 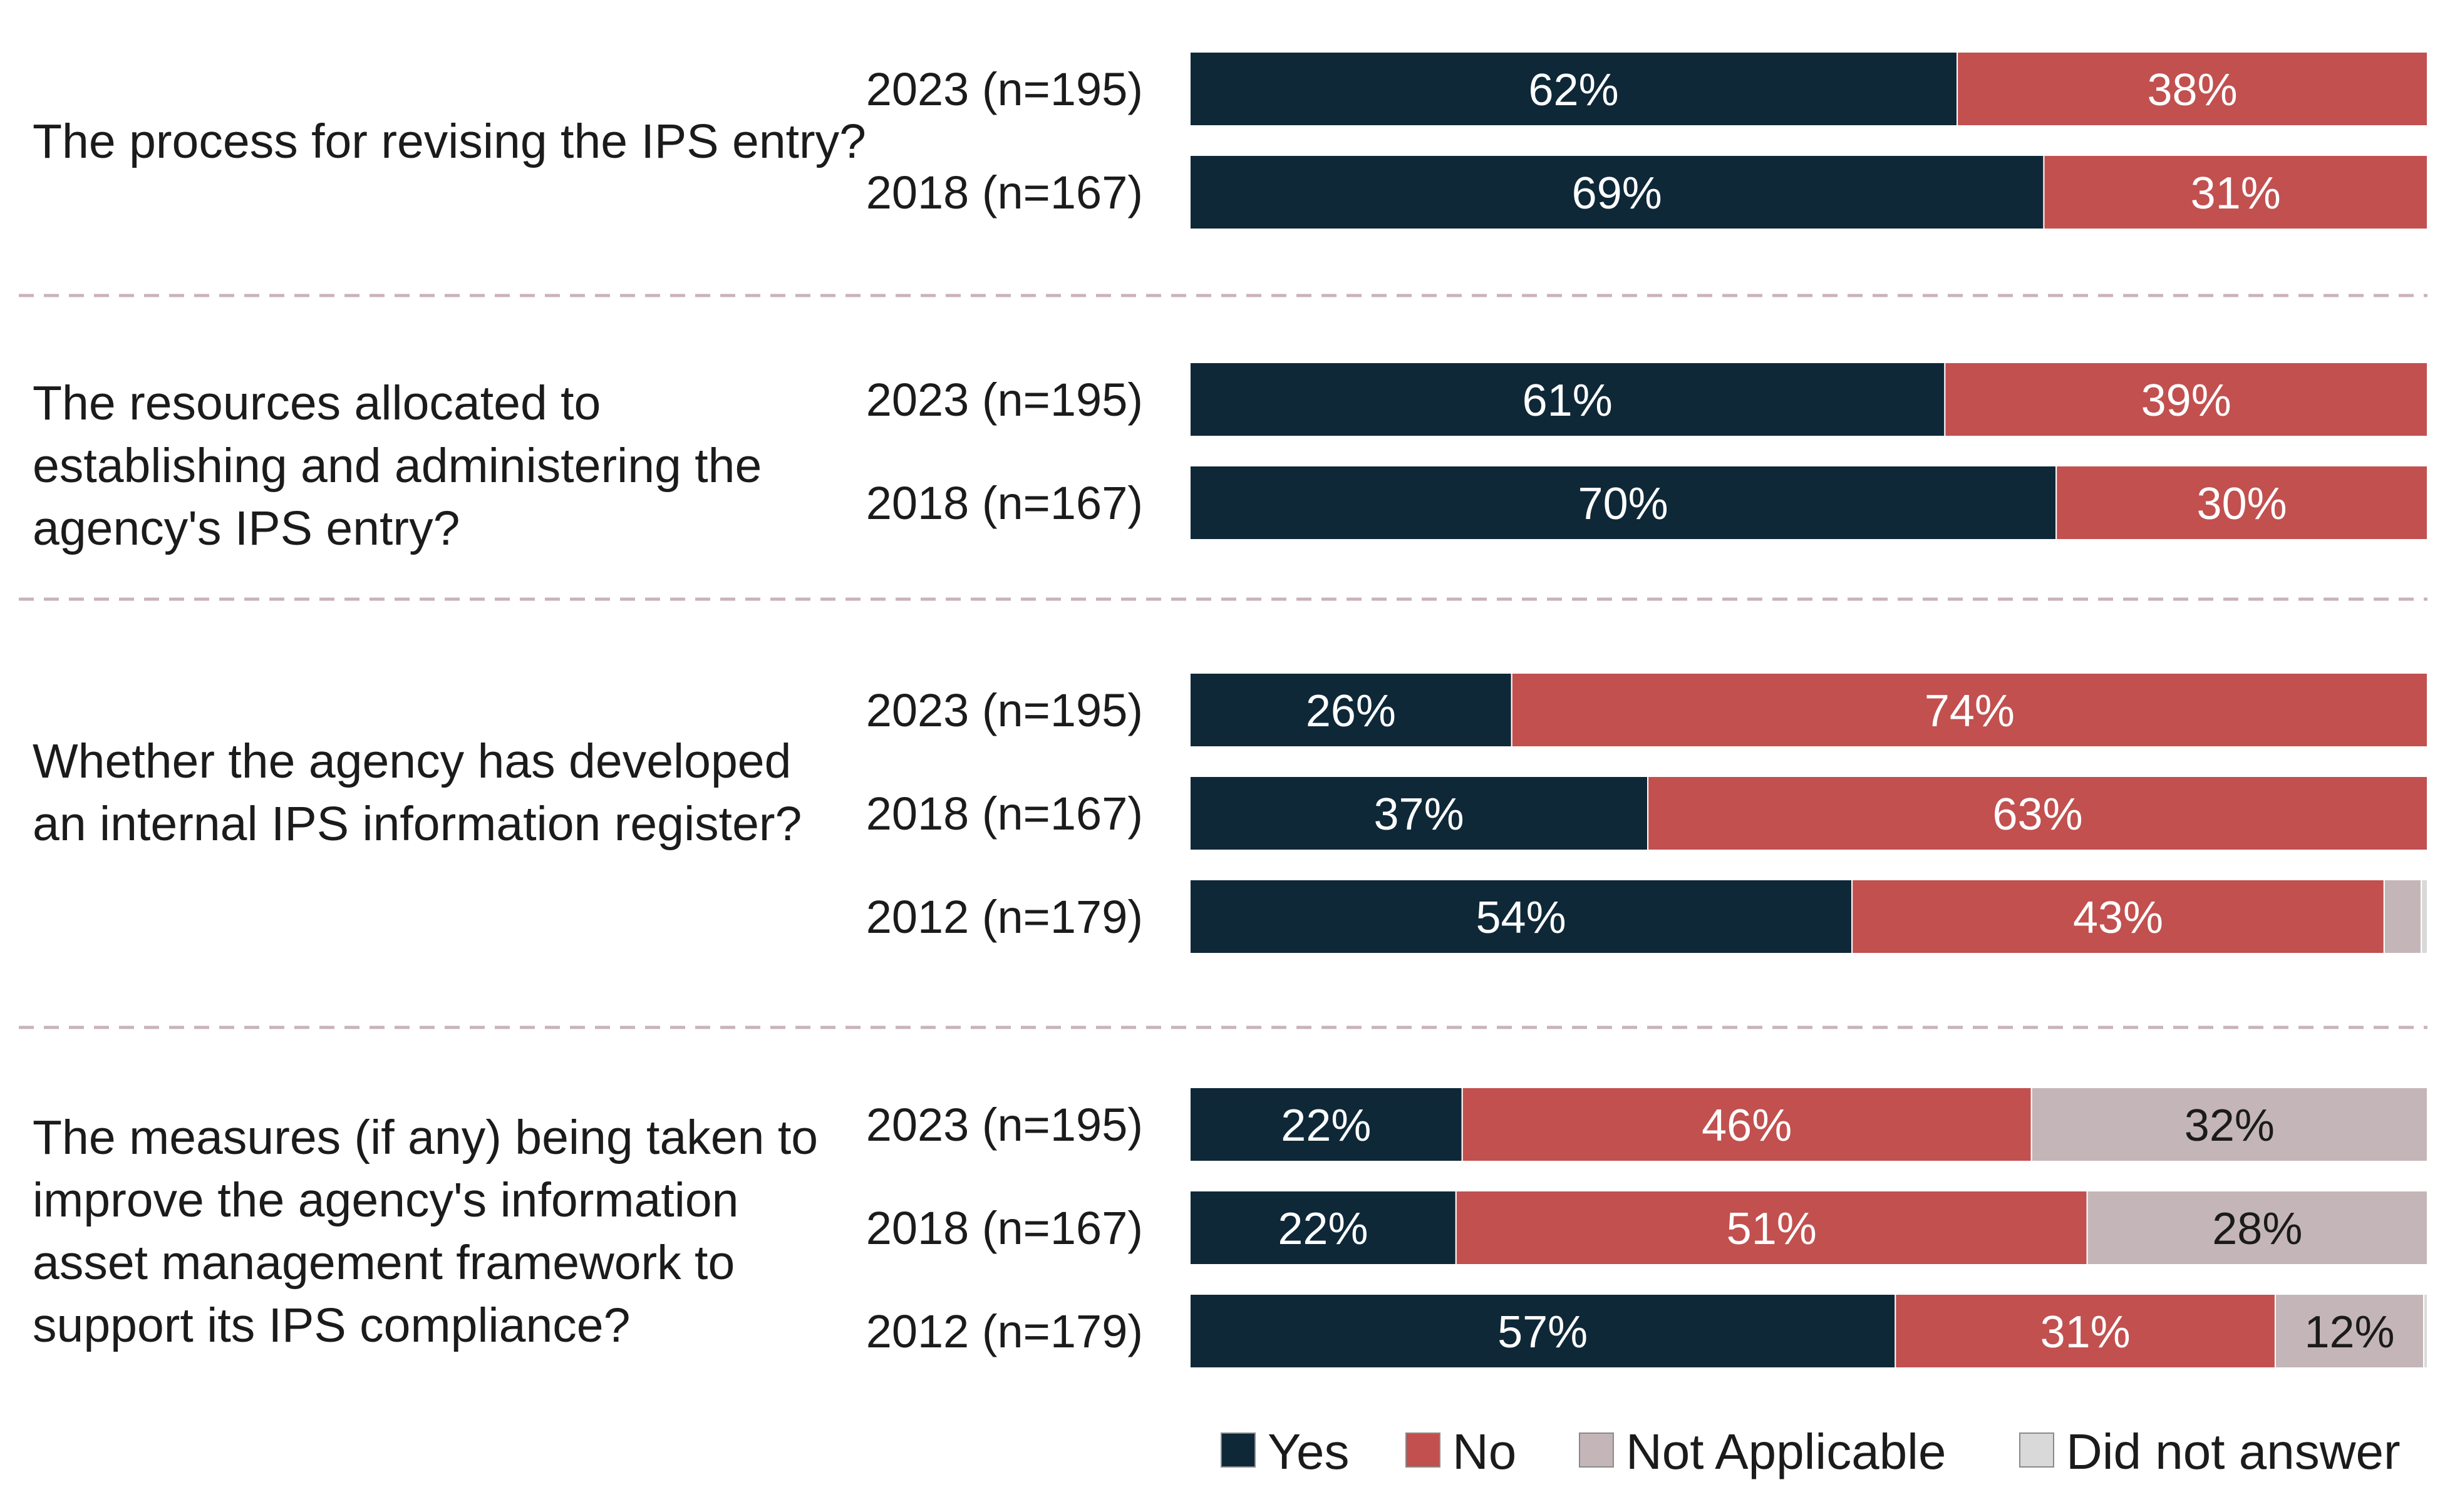 What do you see at coordinates (1484, 1452) in the screenshot?
I see `legend-label: No` at bounding box center [1484, 1452].